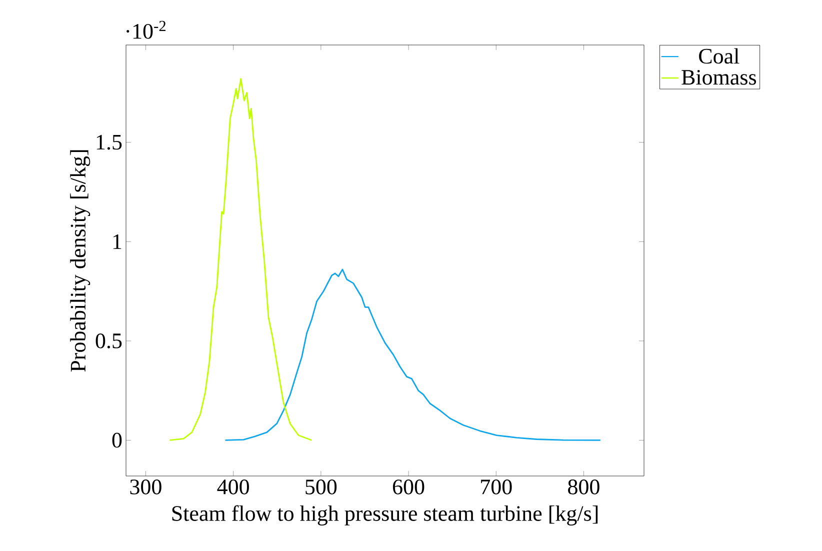 Image resolution: width=822 pixels, height=551 pixels. What do you see at coordinates (233, 487) in the screenshot?
I see `x-tick-label: 400` at bounding box center [233, 487].